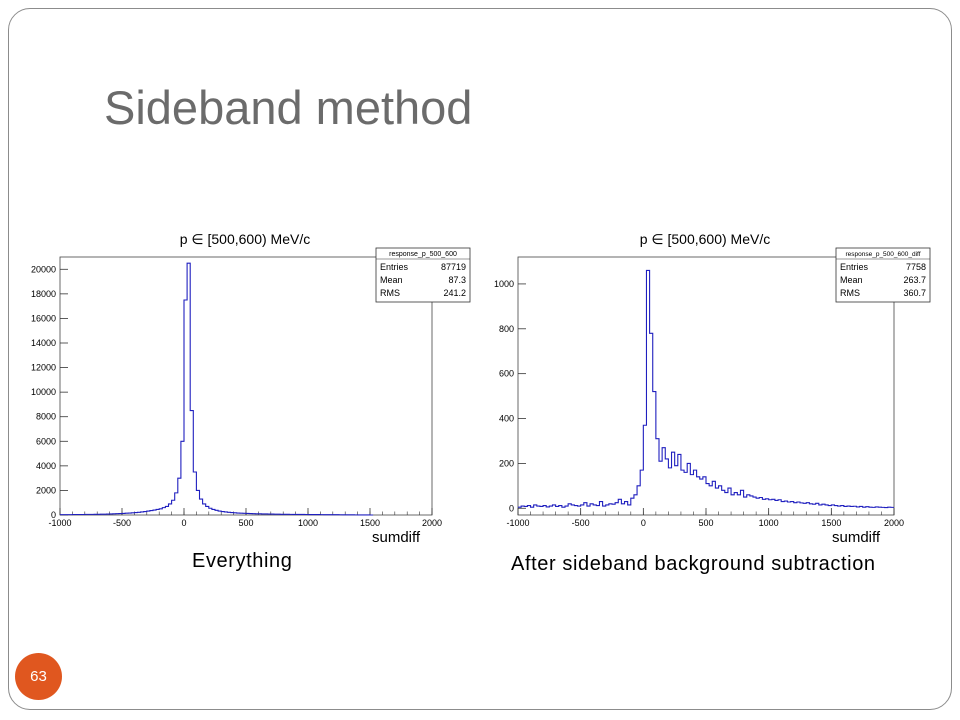 The image size is (960, 720). Describe the element at coordinates (423, 254) in the screenshot. I see `left-stats-name: response_p_500_600` at that location.